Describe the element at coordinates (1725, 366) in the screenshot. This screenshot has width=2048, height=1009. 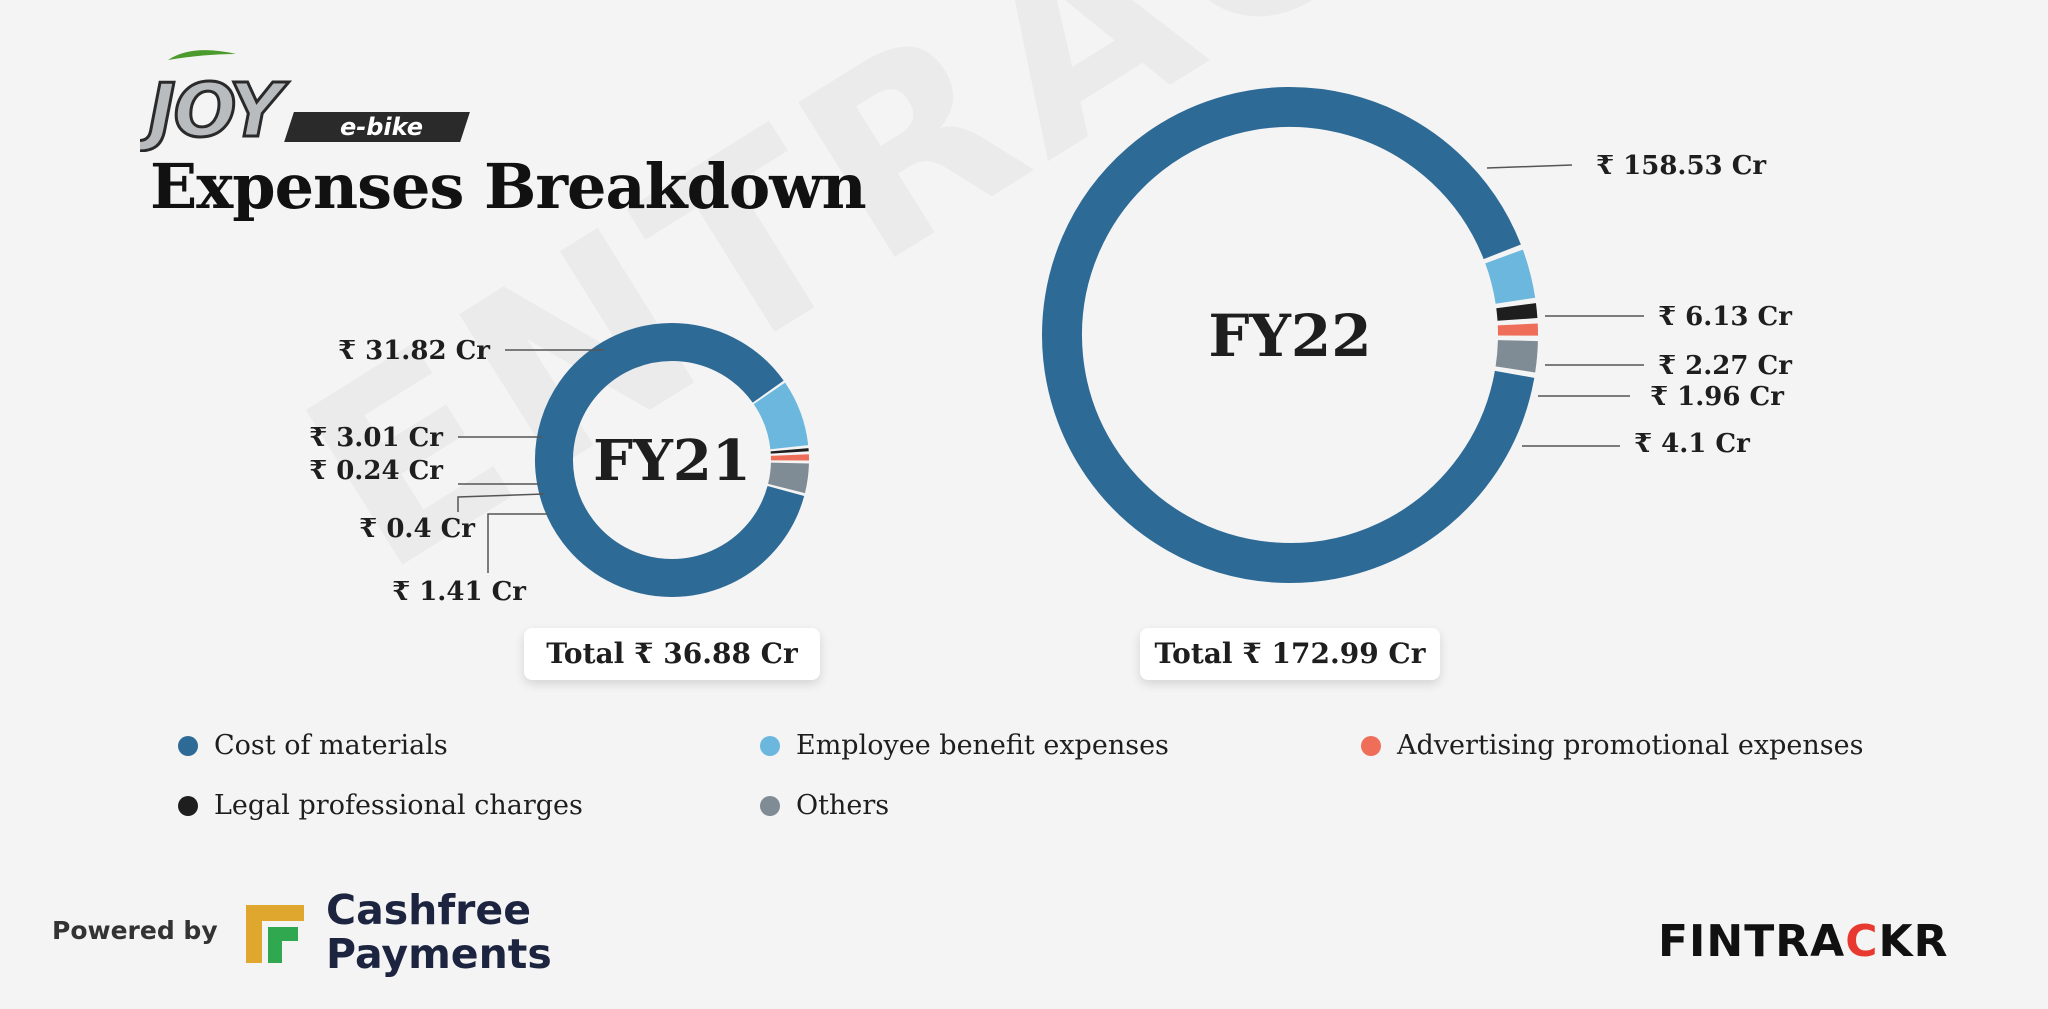
I see `data-label-legal-professional: ₹ 2.27 Cr` at that location.